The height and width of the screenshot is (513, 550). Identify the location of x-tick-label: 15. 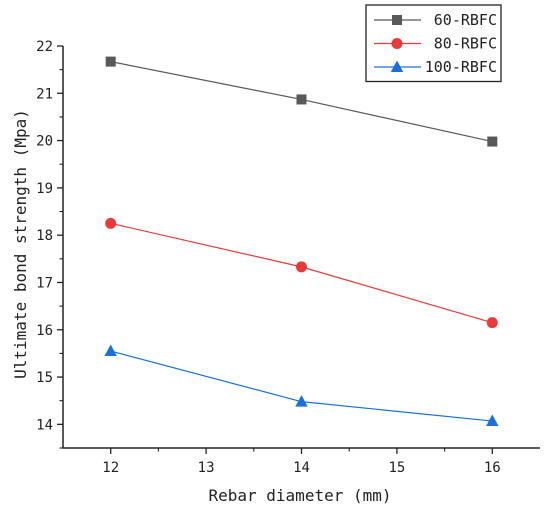
(396, 468).